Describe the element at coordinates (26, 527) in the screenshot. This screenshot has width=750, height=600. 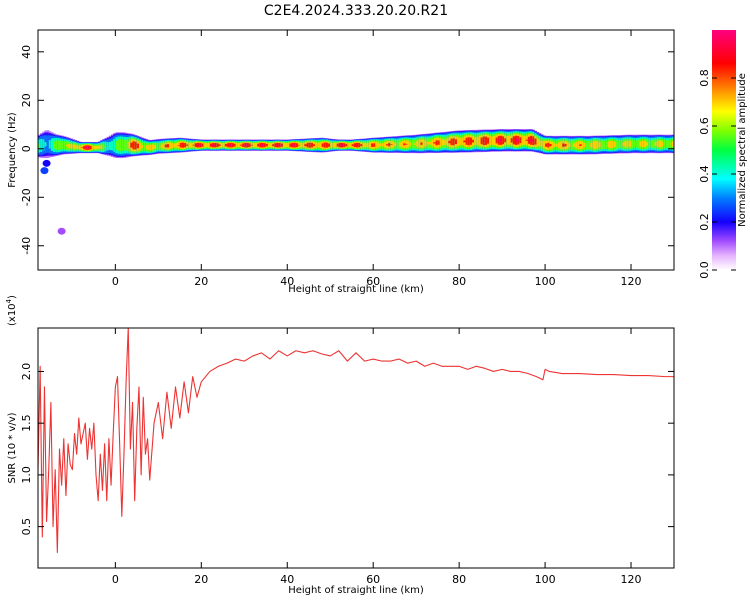
I see `snr-y-tick-label: 0.5` at that location.